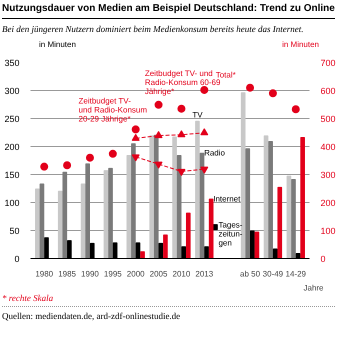 The width and height of the screenshot is (339, 344). Describe the element at coordinates (328, 119) in the screenshot. I see `y2-tick-label: 500` at that location.